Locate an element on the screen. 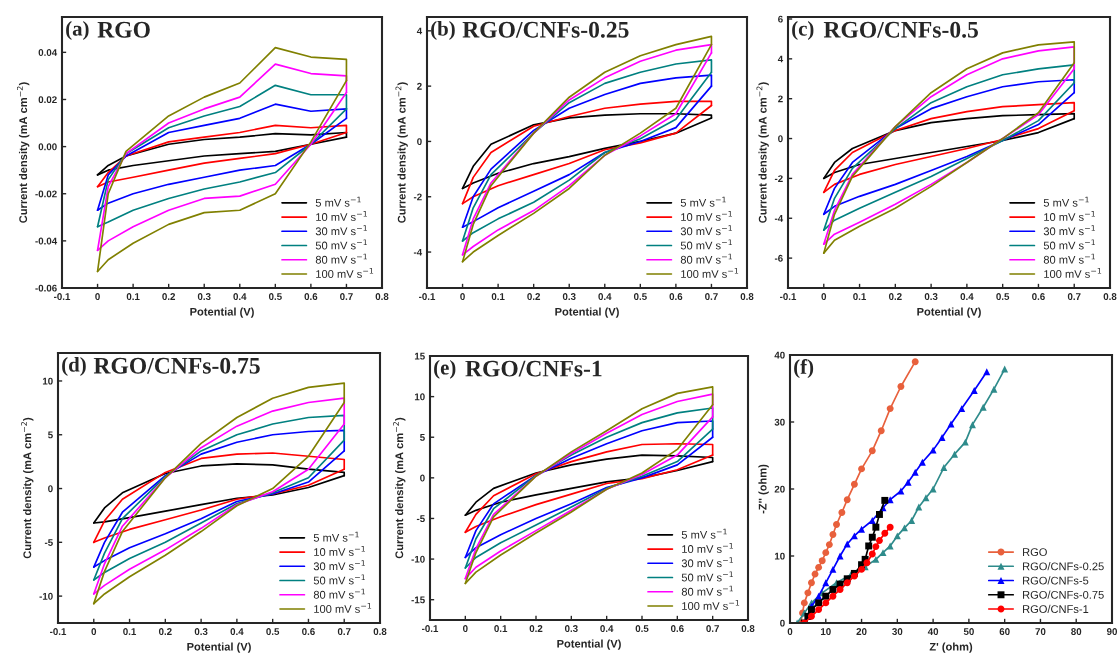  annotation: (f) is located at coordinates (804, 369).